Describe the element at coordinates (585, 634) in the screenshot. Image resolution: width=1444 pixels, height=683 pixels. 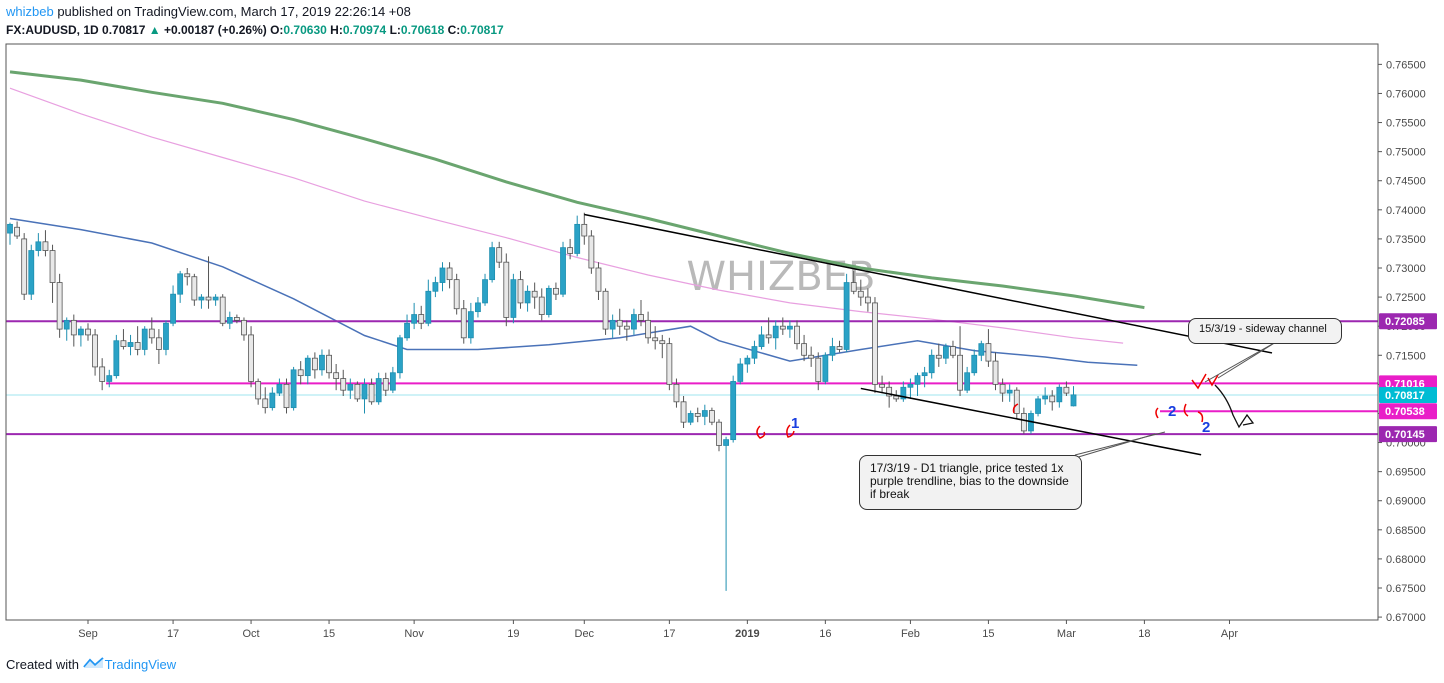
I see `x-tick-label: Dec` at that location.